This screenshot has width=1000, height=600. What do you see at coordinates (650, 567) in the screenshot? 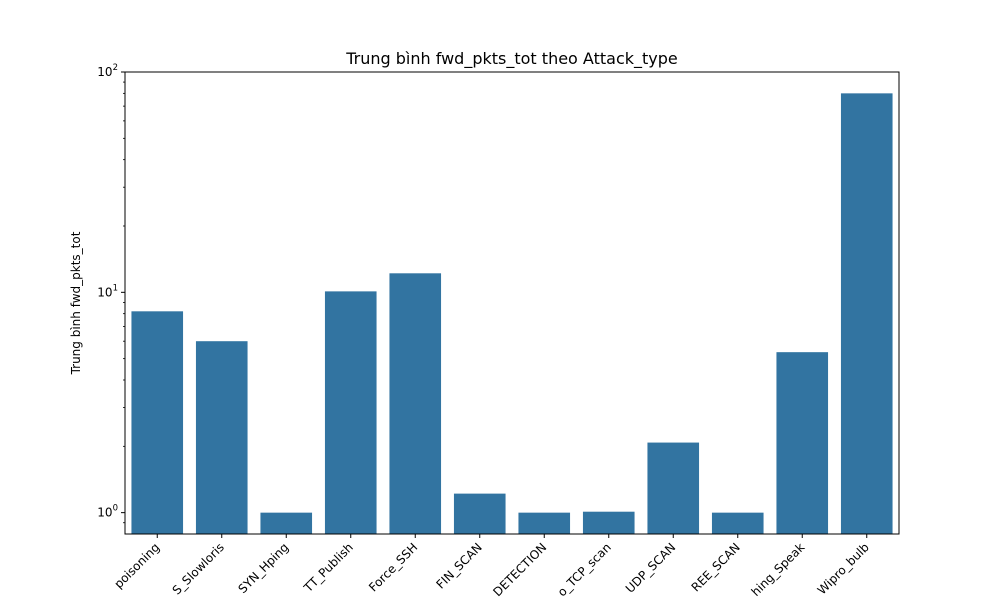
I see `x-tick-label-8: UDP_SCAN` at bounding box center [650, 567].